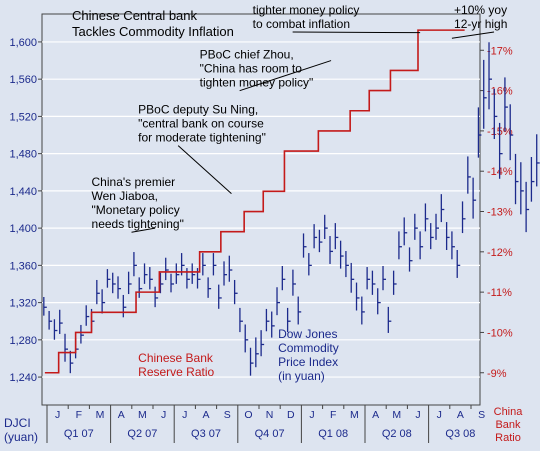 The height and width of the screenshot is (451, 540). I want to click on quarter-label: Q1 07, so click(79, 434).